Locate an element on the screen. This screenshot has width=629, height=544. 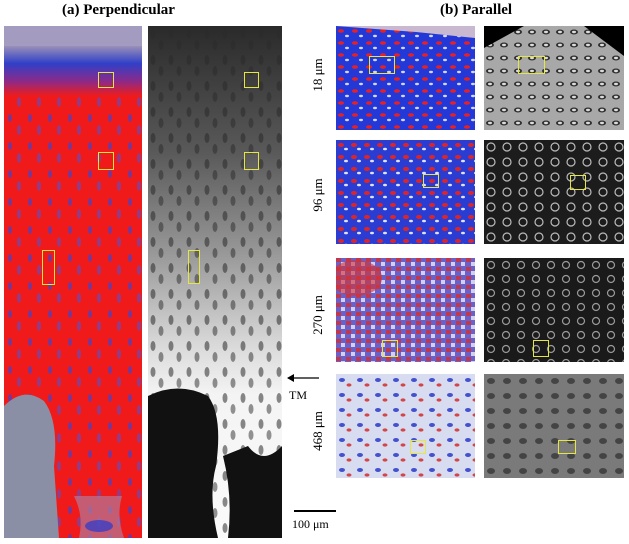
panel-b-title: (b) Parallel is located at coordinates (476, 10).